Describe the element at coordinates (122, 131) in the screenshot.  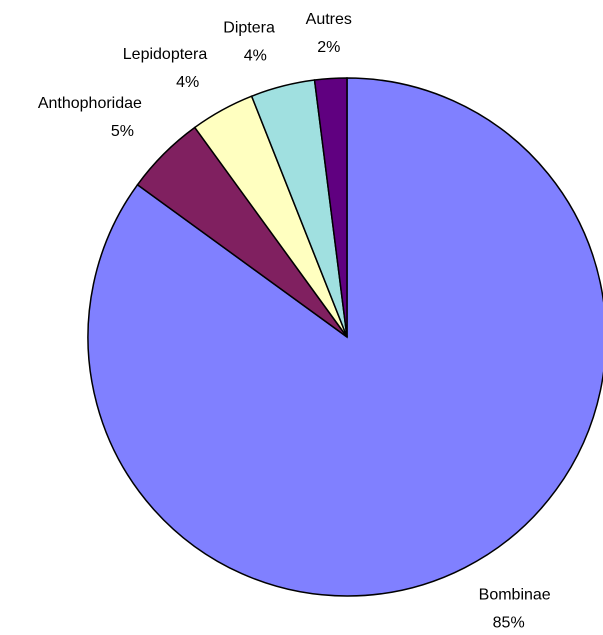
I see `value-label: 5%` at that location.